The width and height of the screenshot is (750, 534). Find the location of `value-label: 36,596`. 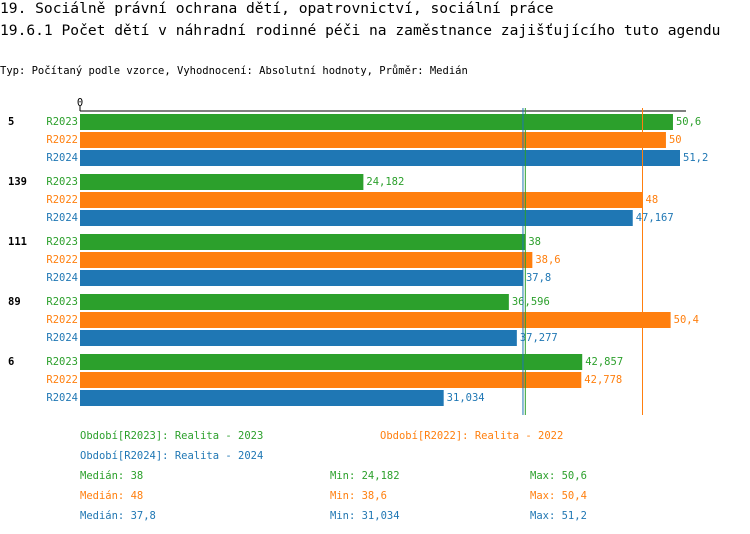

value-label: 36,596 is located at coordinates (531, 302).